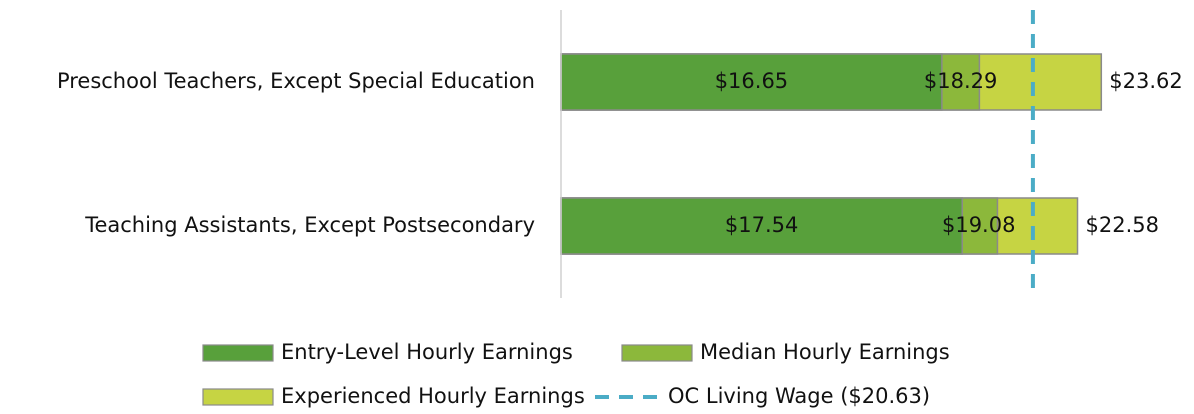 The image size is (1194, 414). Describe the element at coordinates (960, 81) in the screenshot. I see `value-label: $18.29` at that location.